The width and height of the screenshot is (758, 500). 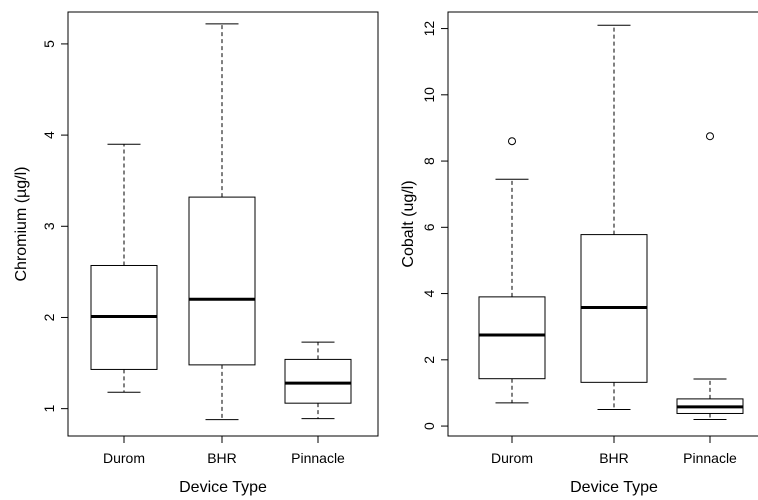 I want to click on panel-2-box-durom-outlier, so click(x=512, y=141).